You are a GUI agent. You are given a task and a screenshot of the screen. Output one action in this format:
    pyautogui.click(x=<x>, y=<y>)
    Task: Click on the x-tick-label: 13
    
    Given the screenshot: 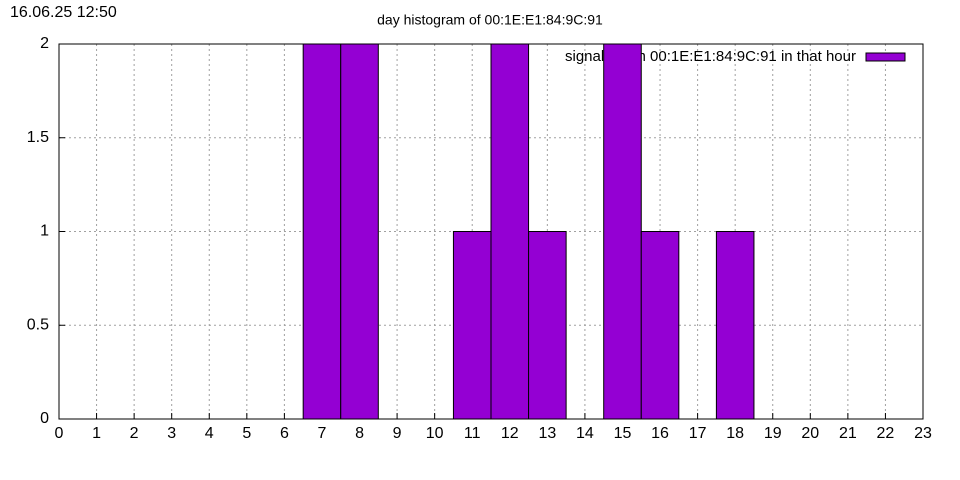 What is the action you would take?
    pyautogui.click(x=547, y=433)
    